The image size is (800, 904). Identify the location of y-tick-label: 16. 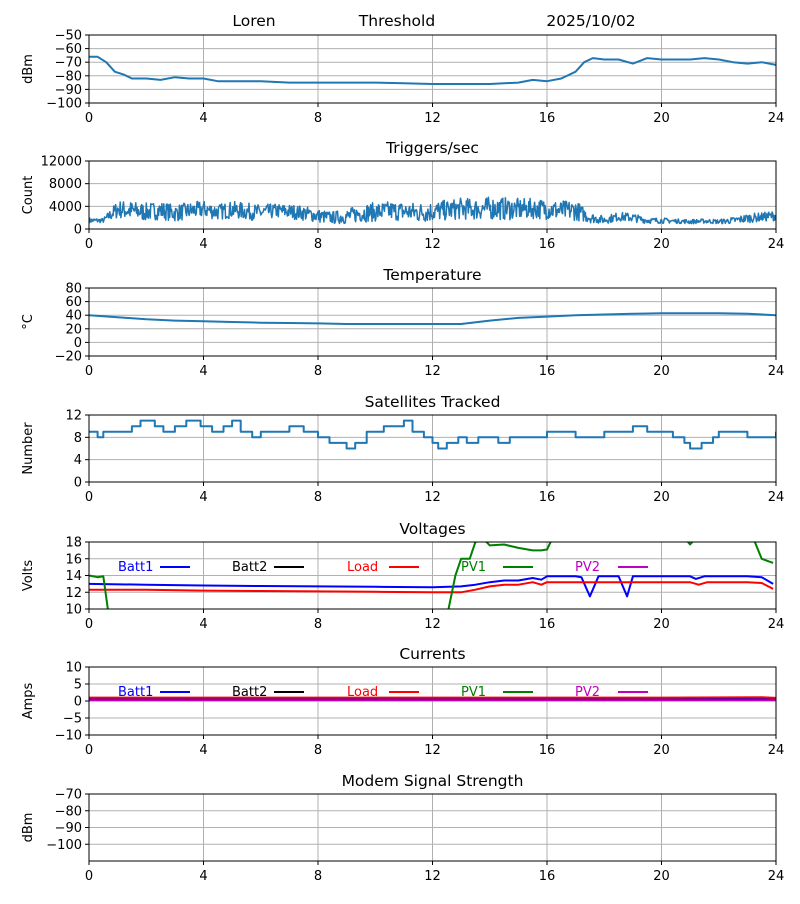
(73, 559).